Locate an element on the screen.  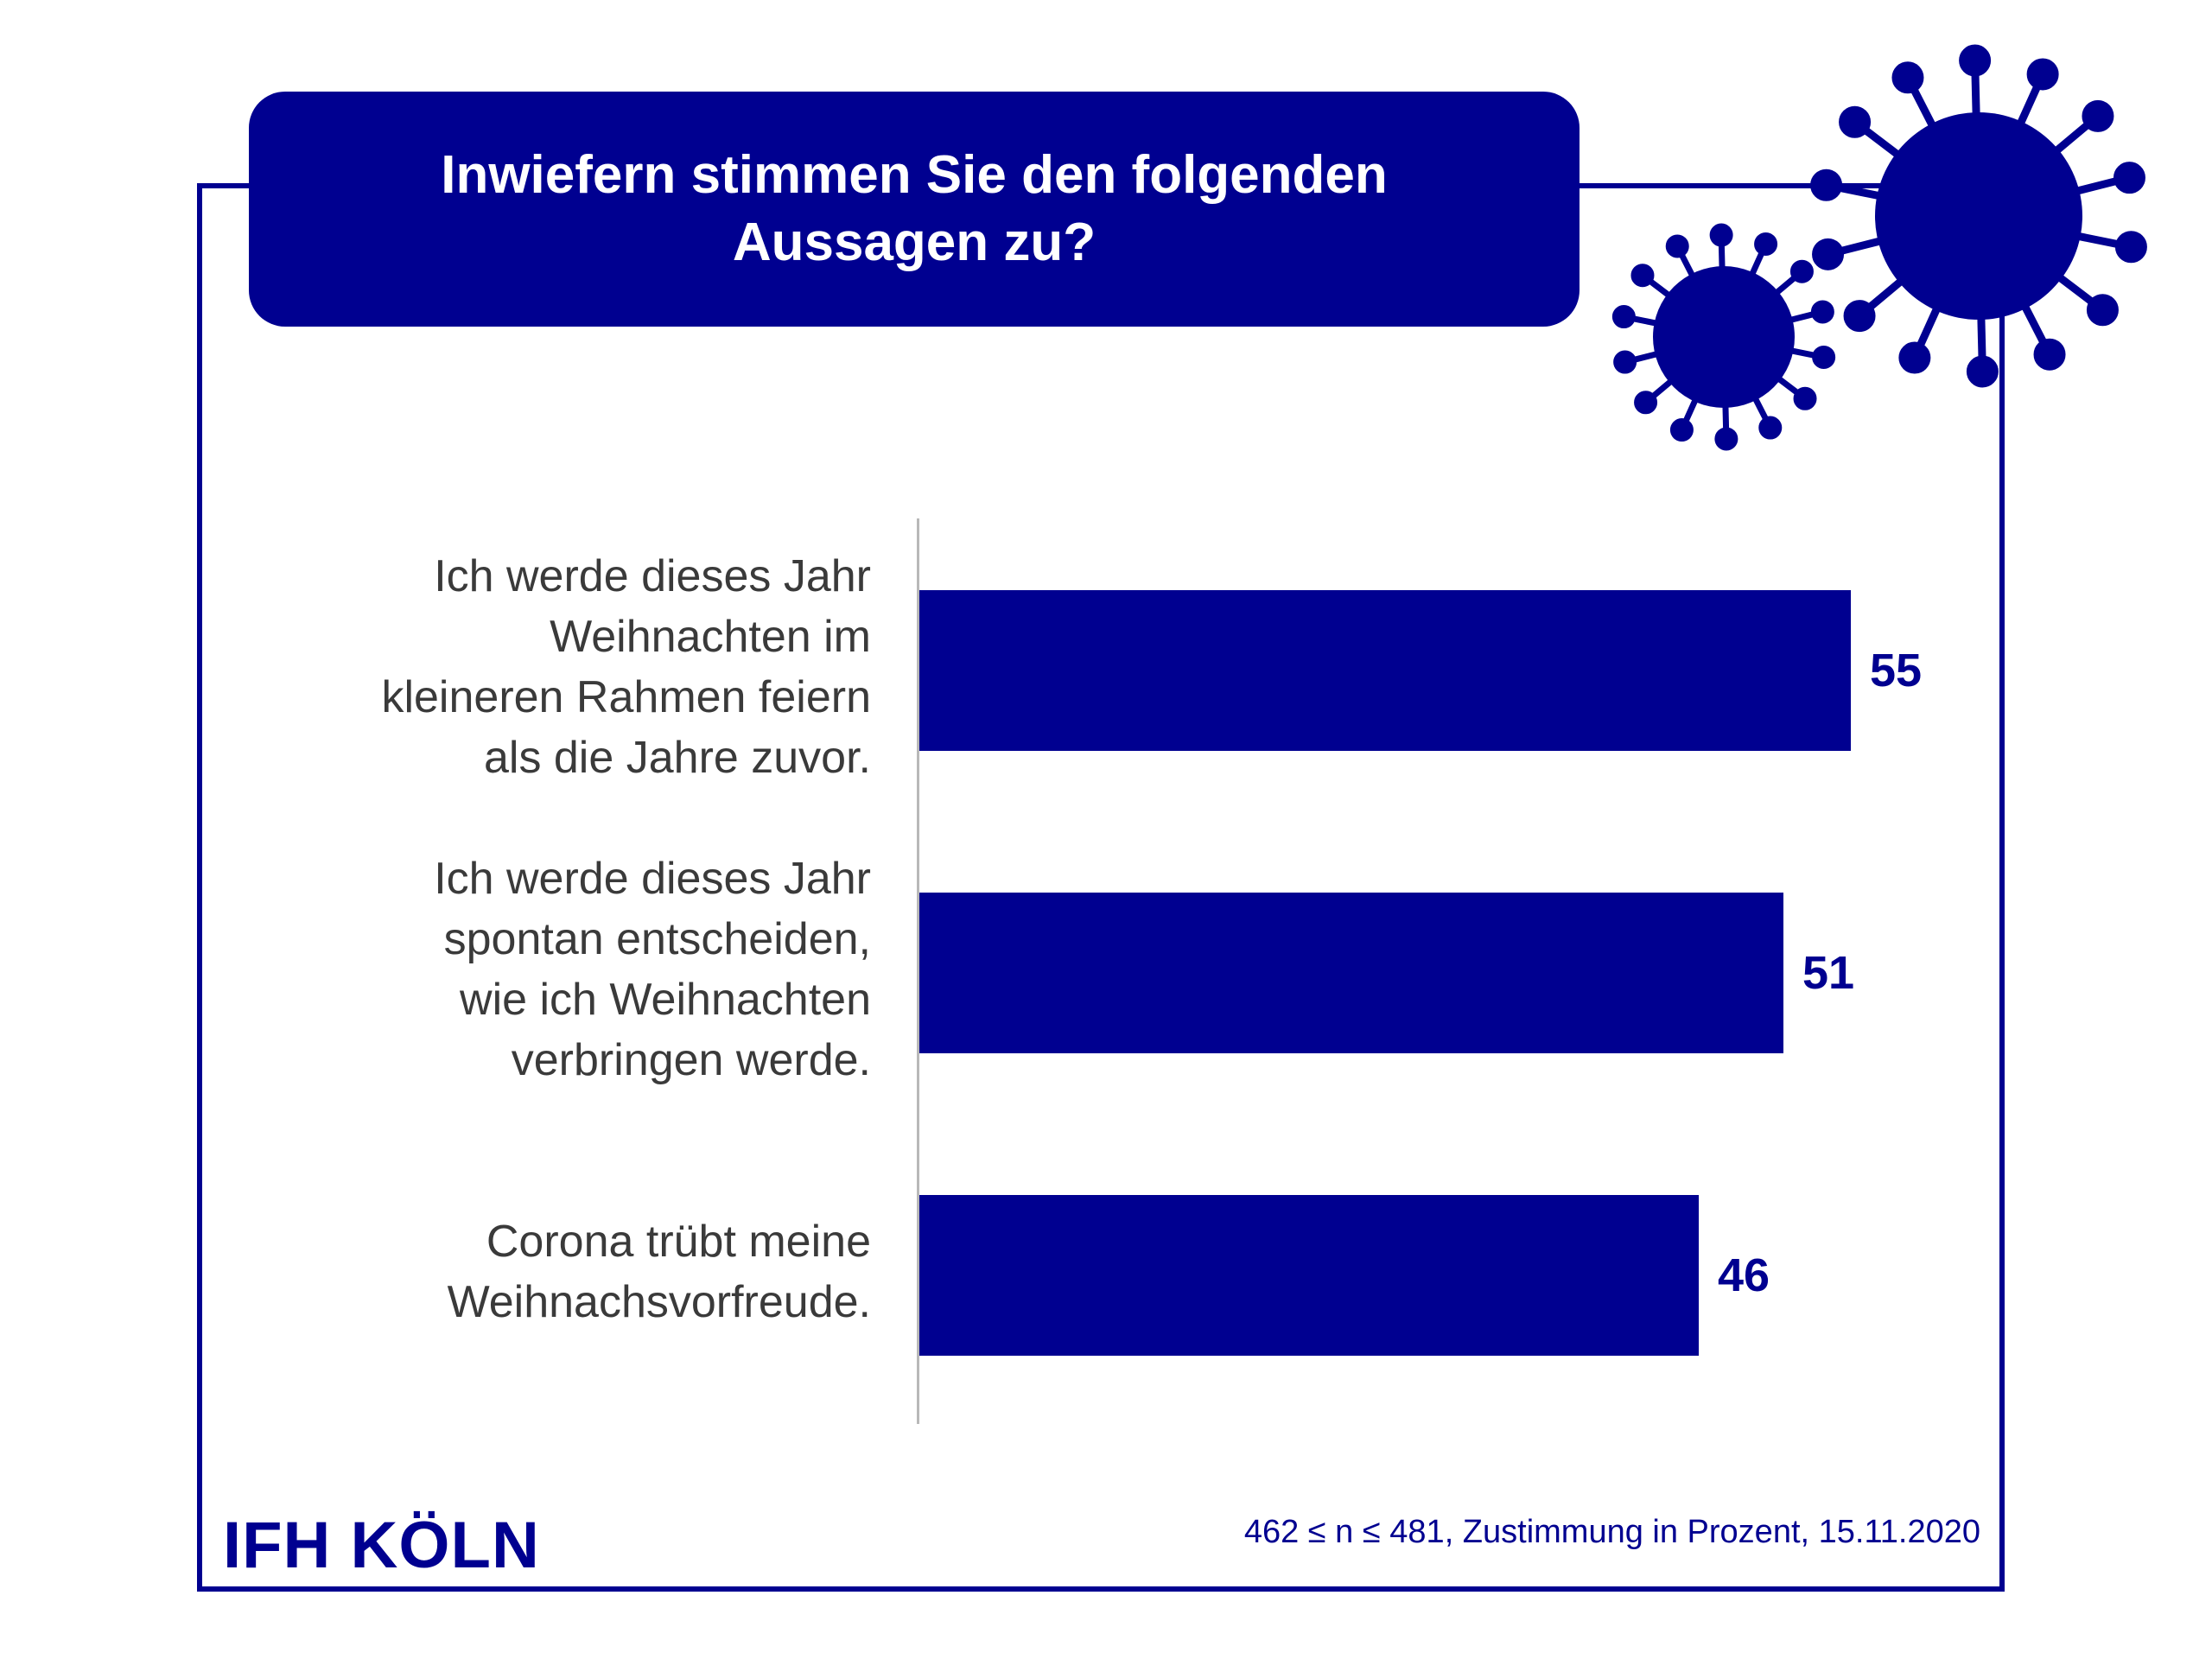
data-label: 55 is located at coordinates (1897, 670).